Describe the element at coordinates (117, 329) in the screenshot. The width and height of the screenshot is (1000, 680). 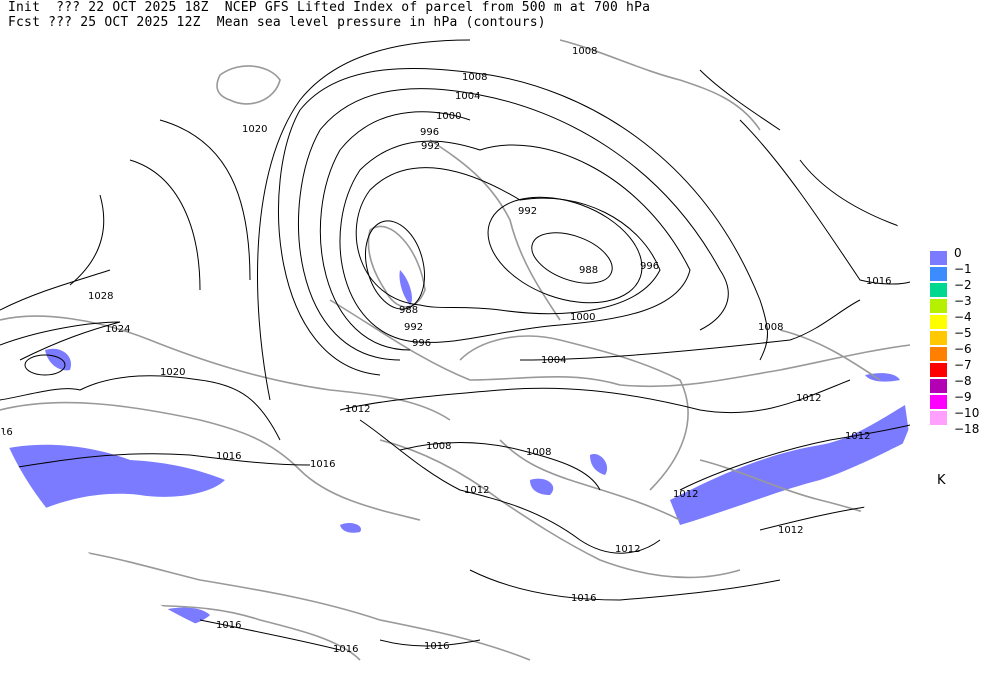
I see `contour-label: 1024` at that location.